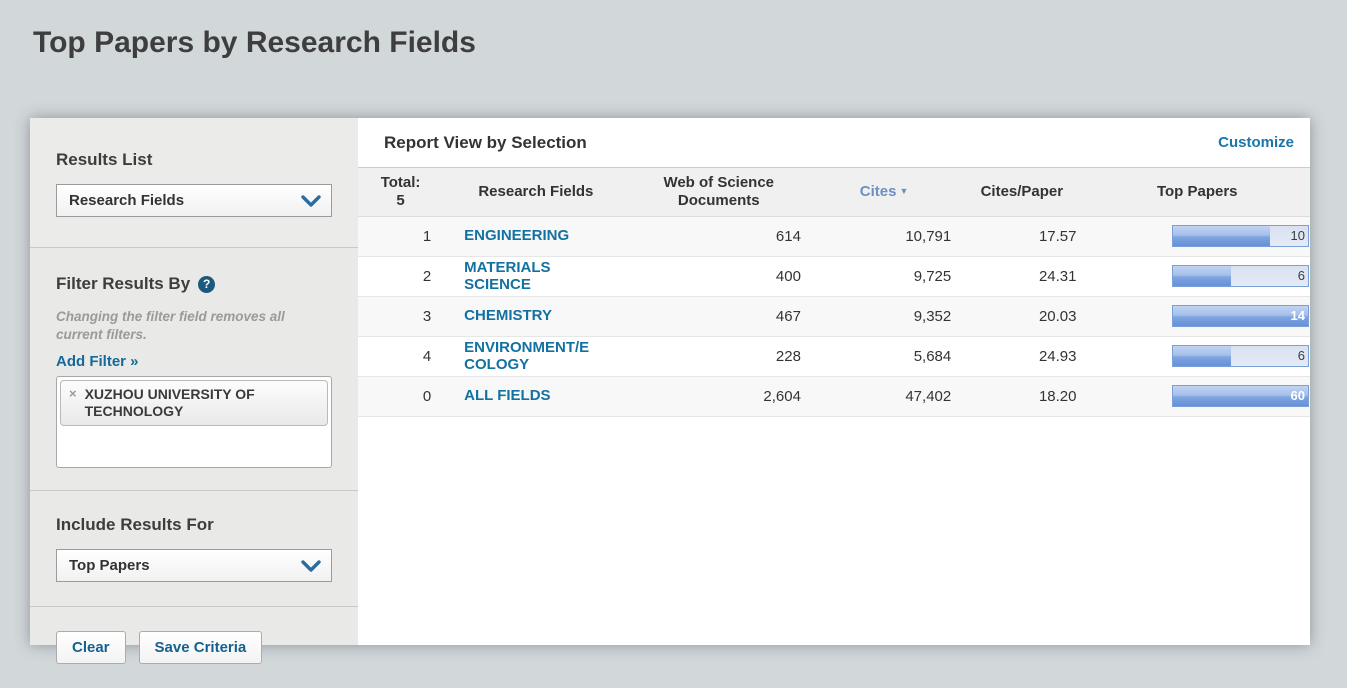 This screenshot has height=688, width=1347. What do you see at coordinates (194, 566) in the screenshot?
I see `include-results-select: Top Papers` at bounding box center [194, 566].